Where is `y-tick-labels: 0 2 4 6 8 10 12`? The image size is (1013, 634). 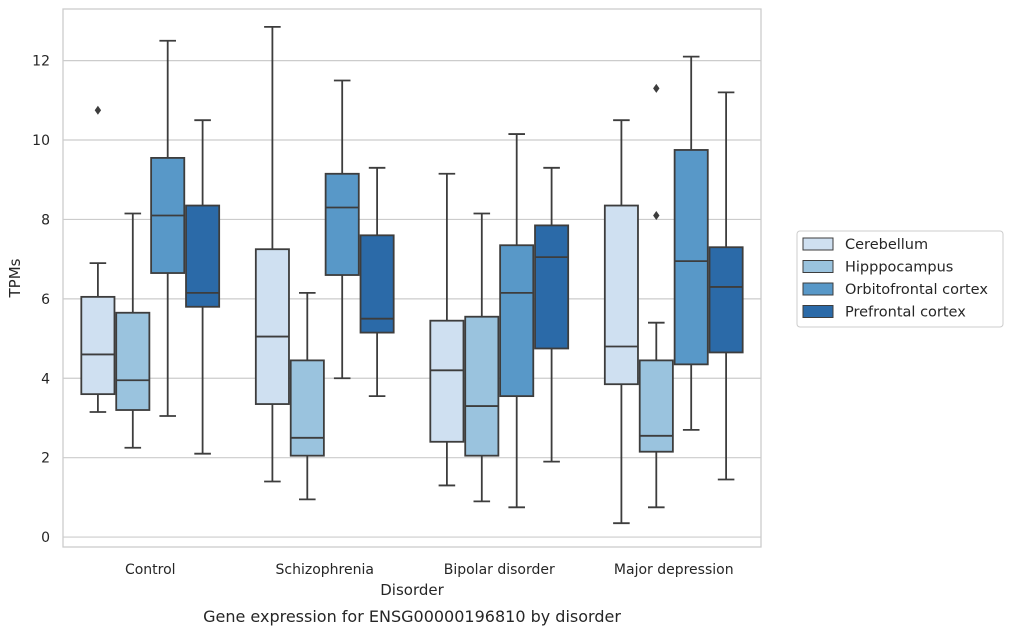
y-tick-labels: 0 2 4 6 8 10 12 is located at coordinates (41, 300).